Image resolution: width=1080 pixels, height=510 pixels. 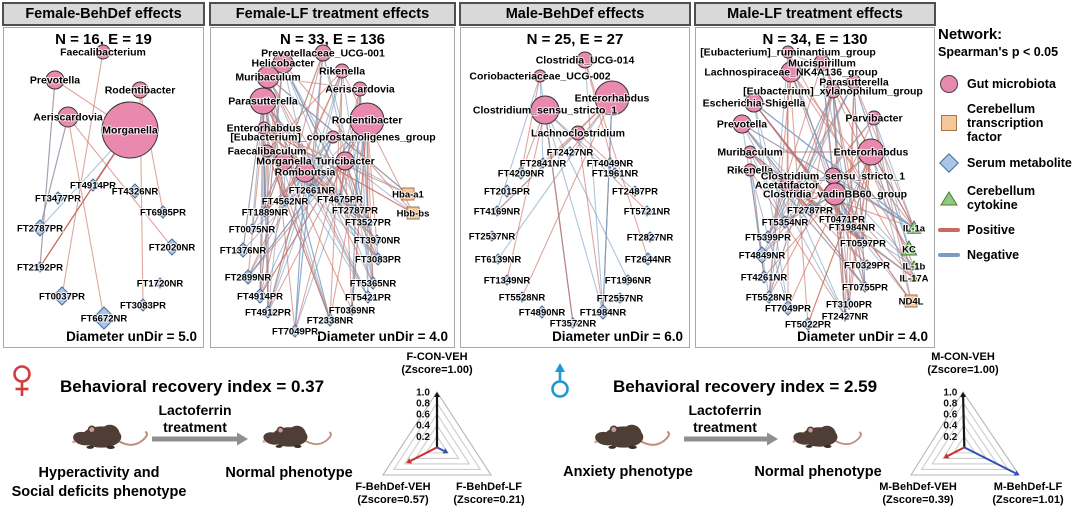 What do you see at coordinates (437, 363) in the screenshot?
I see `radar-f-axis-top: F-CON-VEH (Zscore=1.00)` at bounding box center [437, 363].